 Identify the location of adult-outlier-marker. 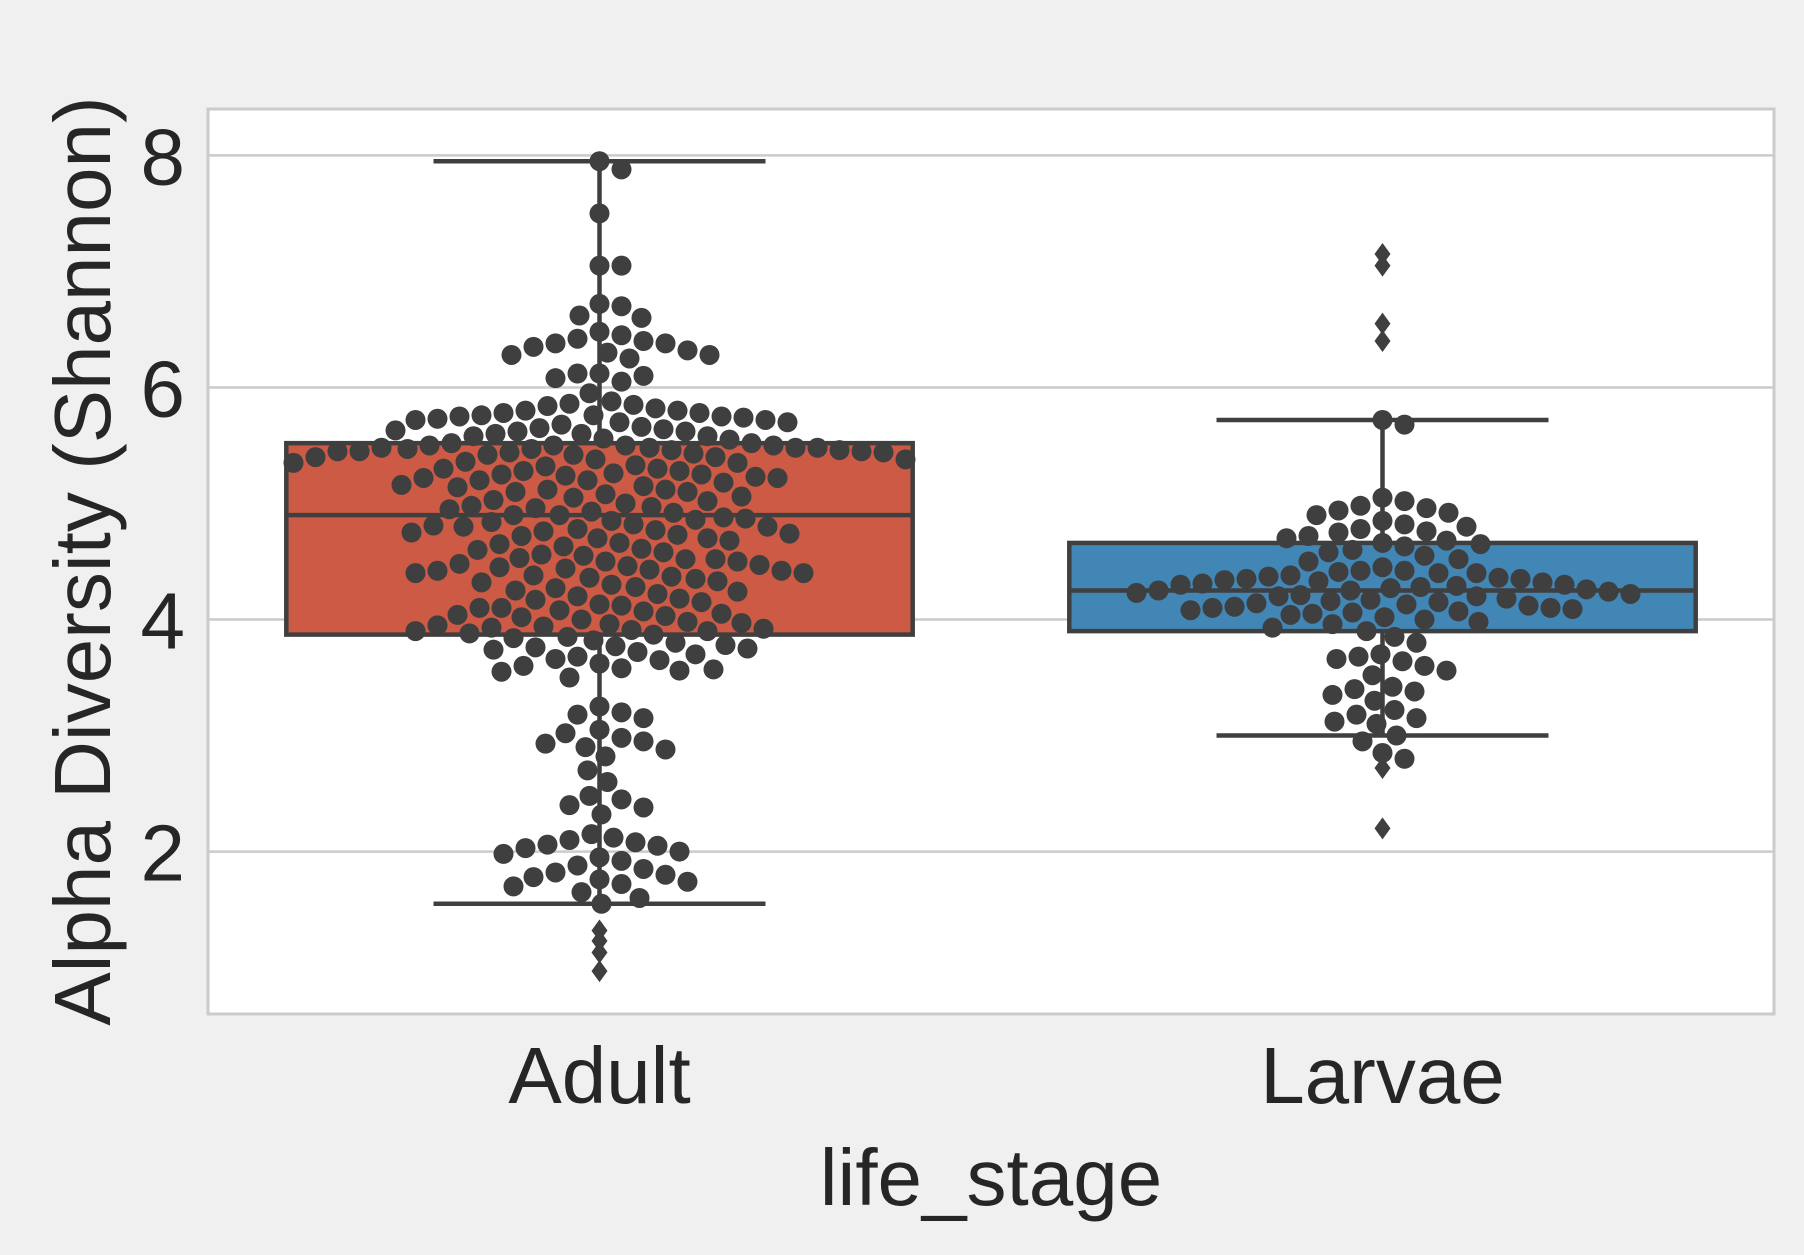
(599, 971).